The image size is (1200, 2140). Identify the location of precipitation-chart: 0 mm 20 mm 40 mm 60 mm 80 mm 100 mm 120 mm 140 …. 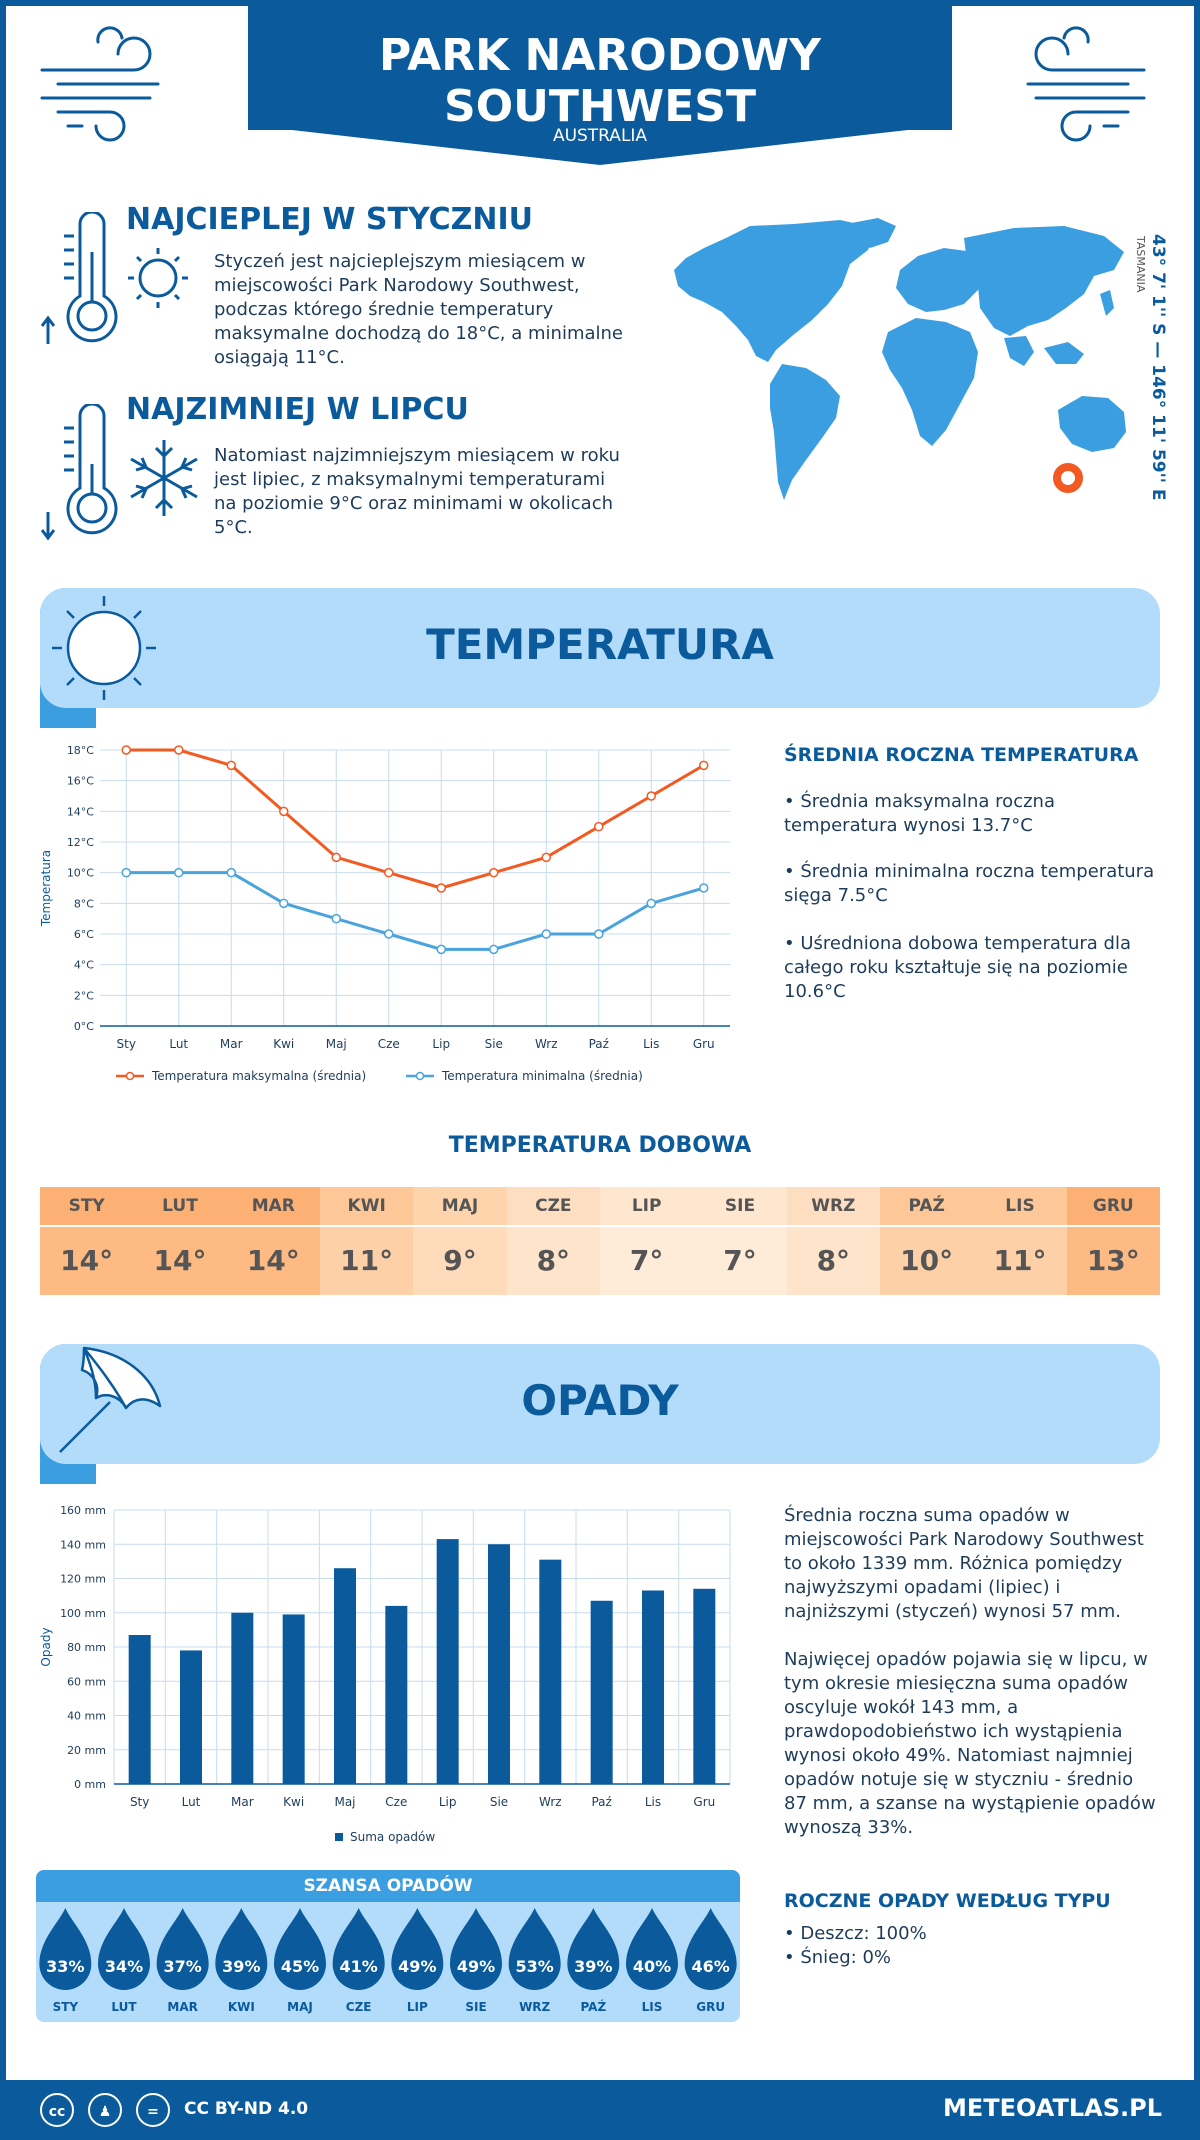
(385, 1674).